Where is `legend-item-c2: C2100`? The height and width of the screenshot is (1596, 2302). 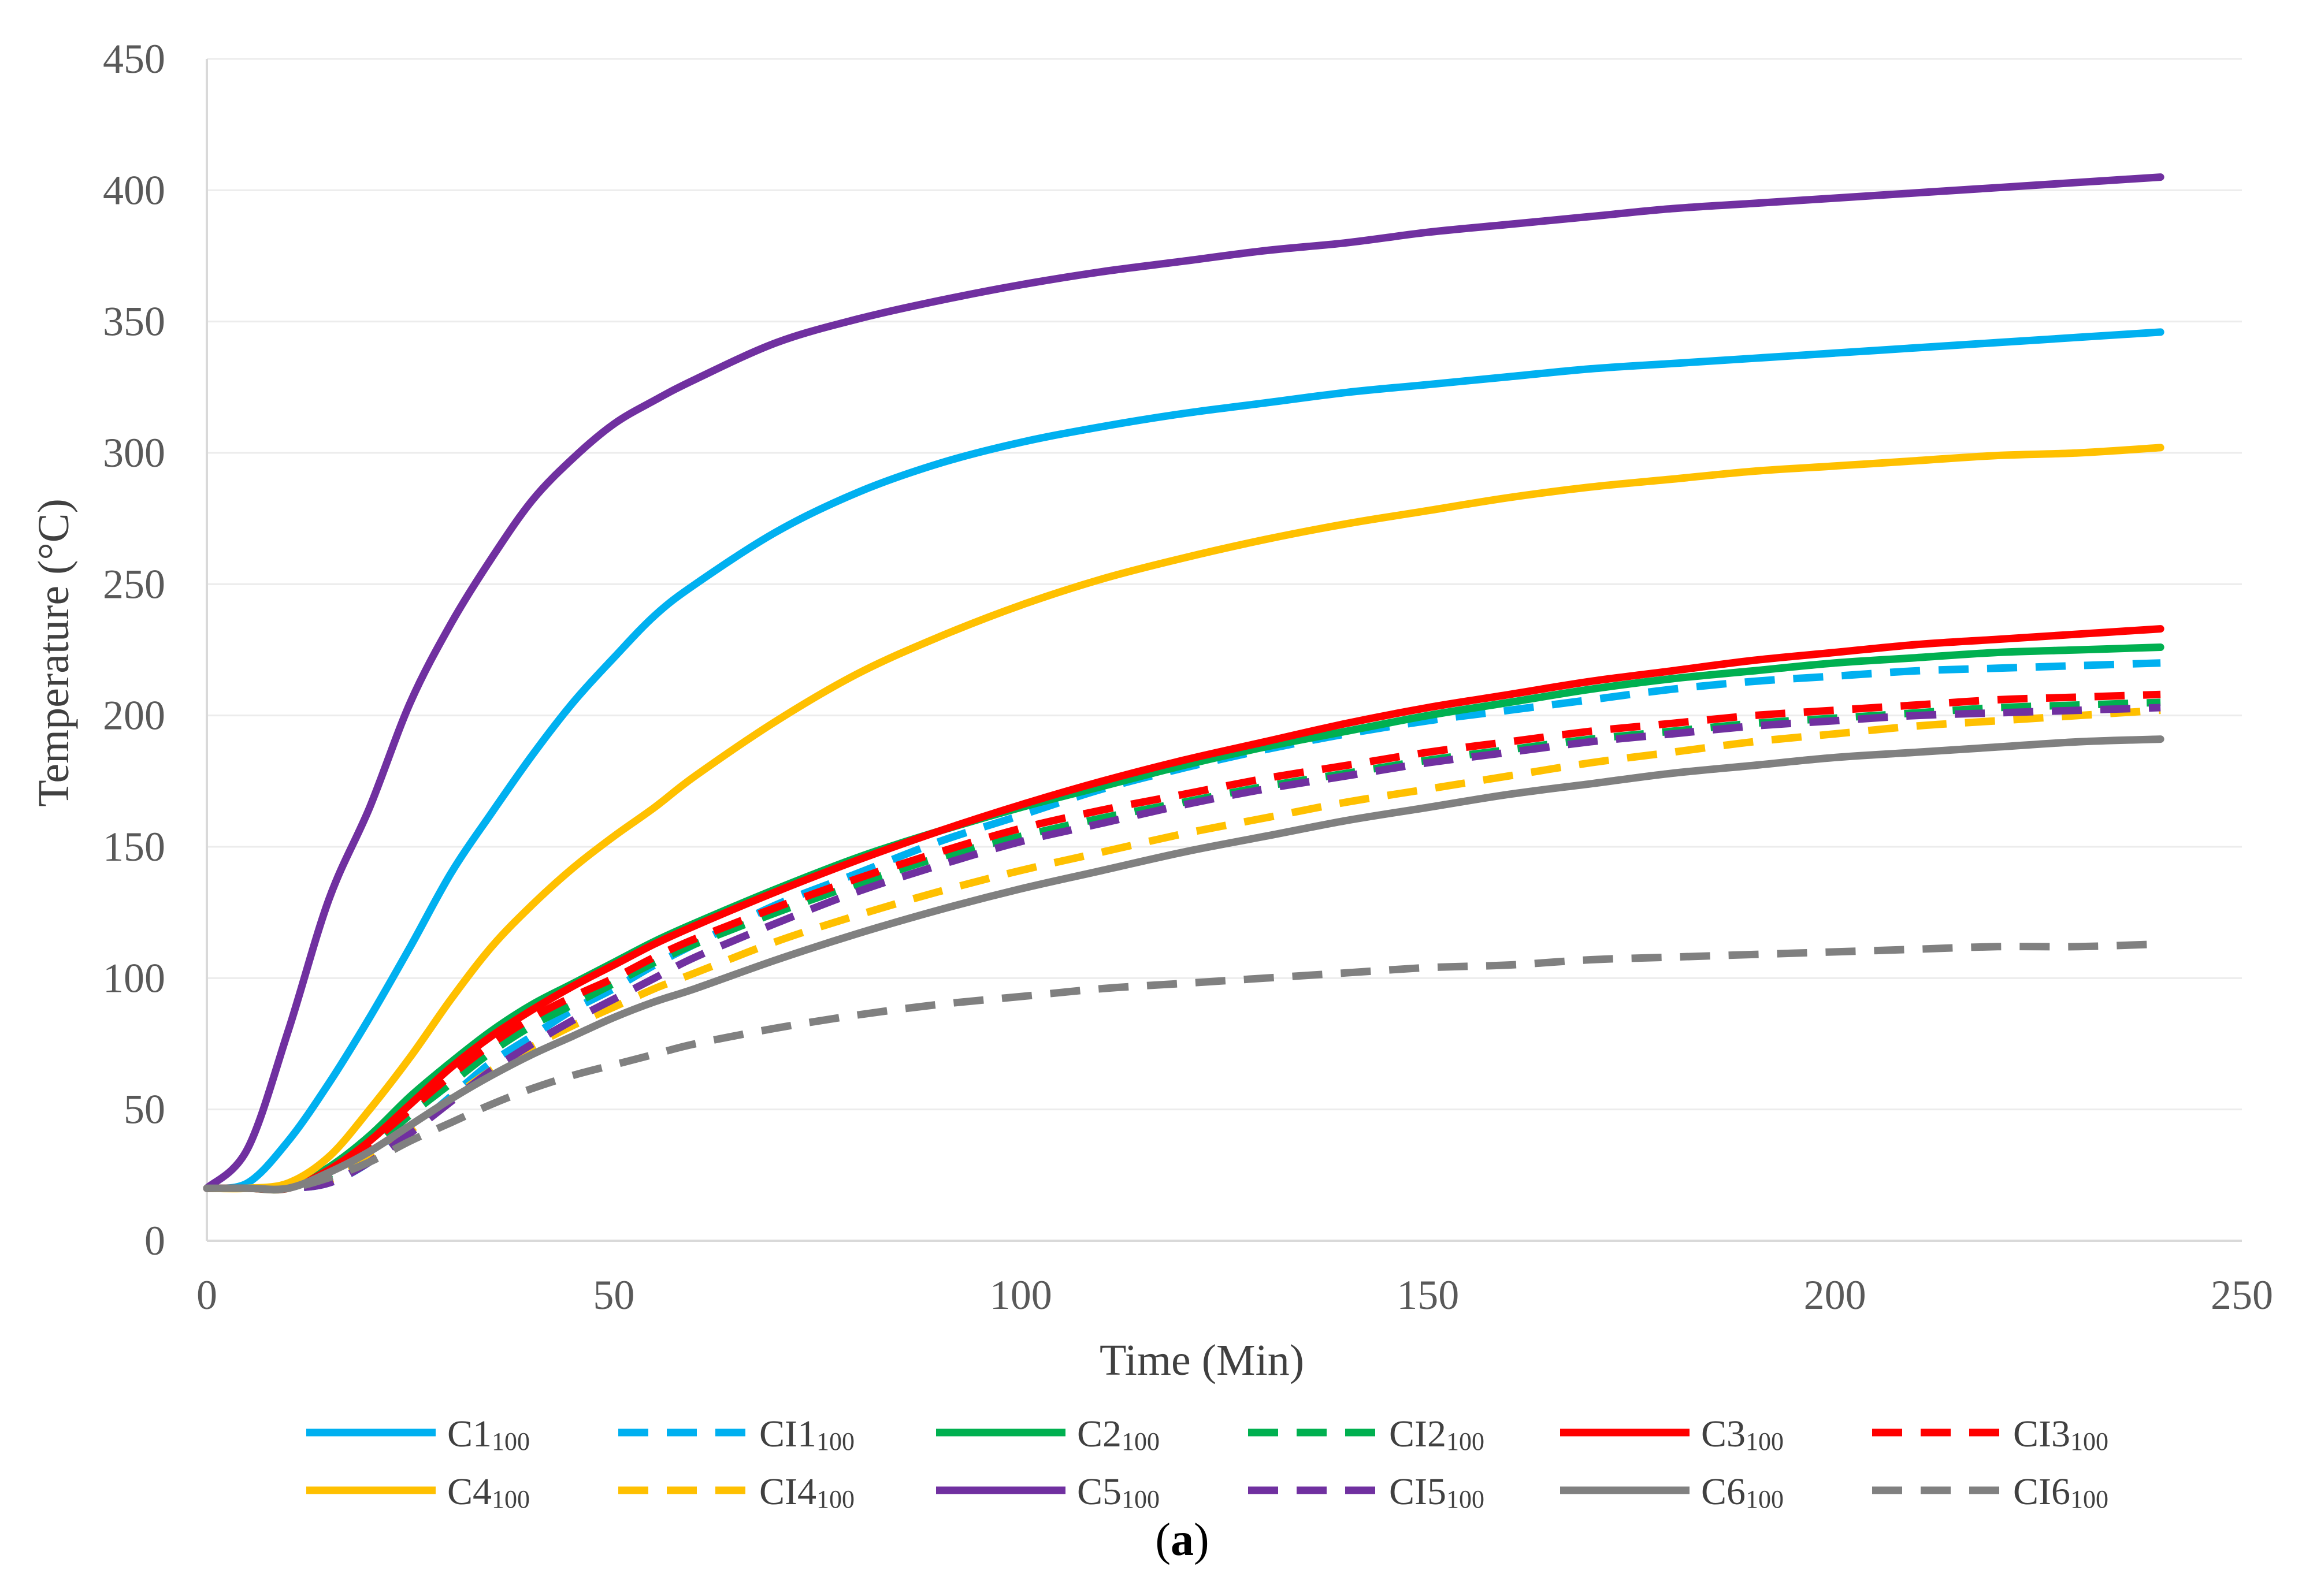
legend-item-c2: C2100 is located at coordinates (1048, 1434).